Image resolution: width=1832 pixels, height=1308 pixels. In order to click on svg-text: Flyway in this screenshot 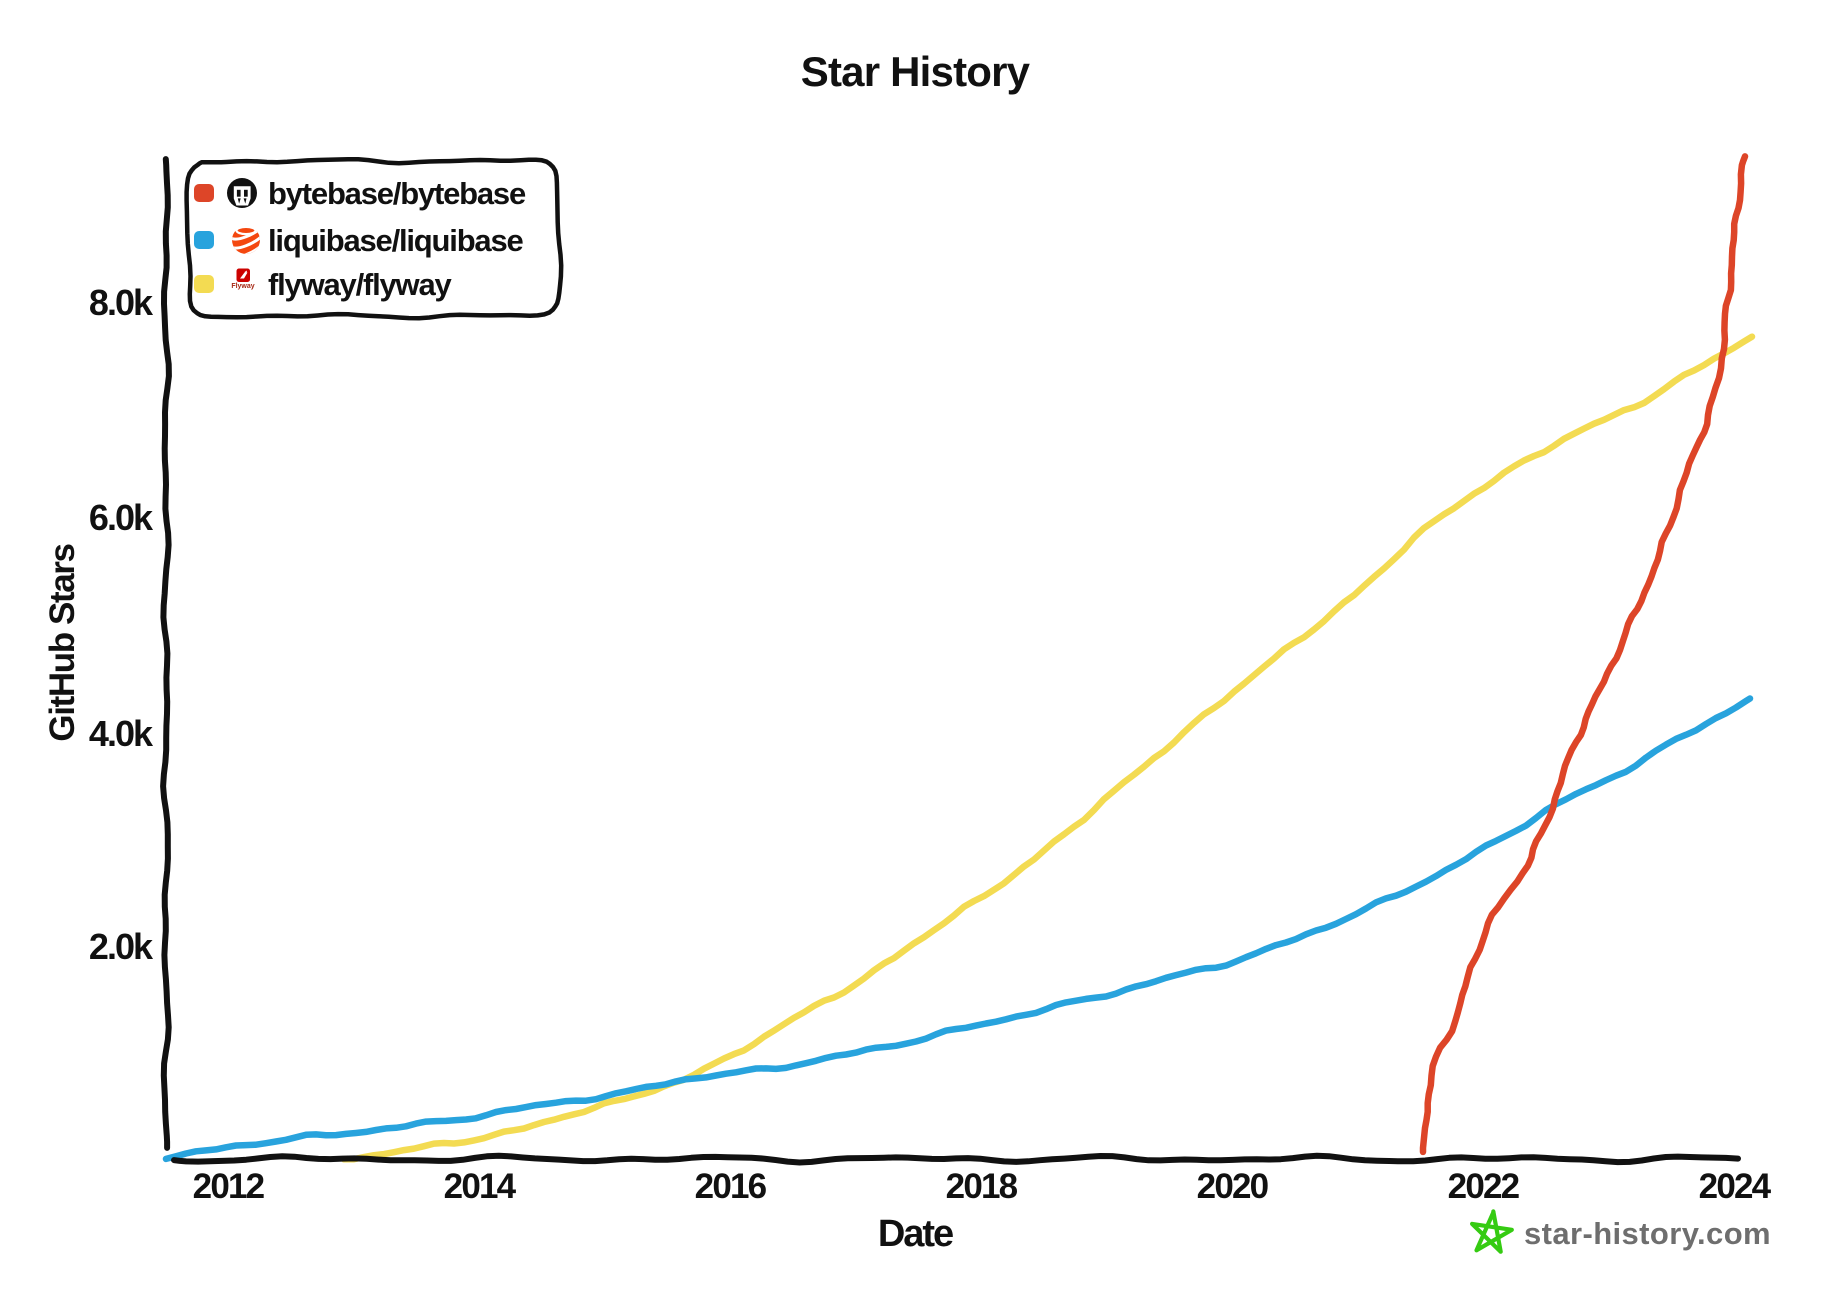, I will do `click(242, 286)`.